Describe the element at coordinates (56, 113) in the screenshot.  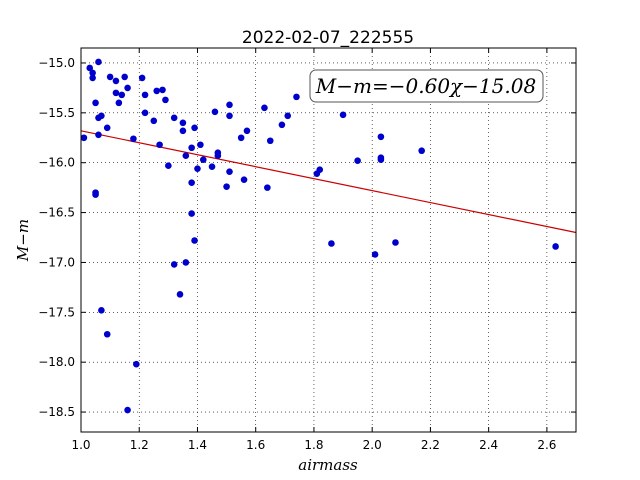
I see `y-tick-label: −15.5` at that location.